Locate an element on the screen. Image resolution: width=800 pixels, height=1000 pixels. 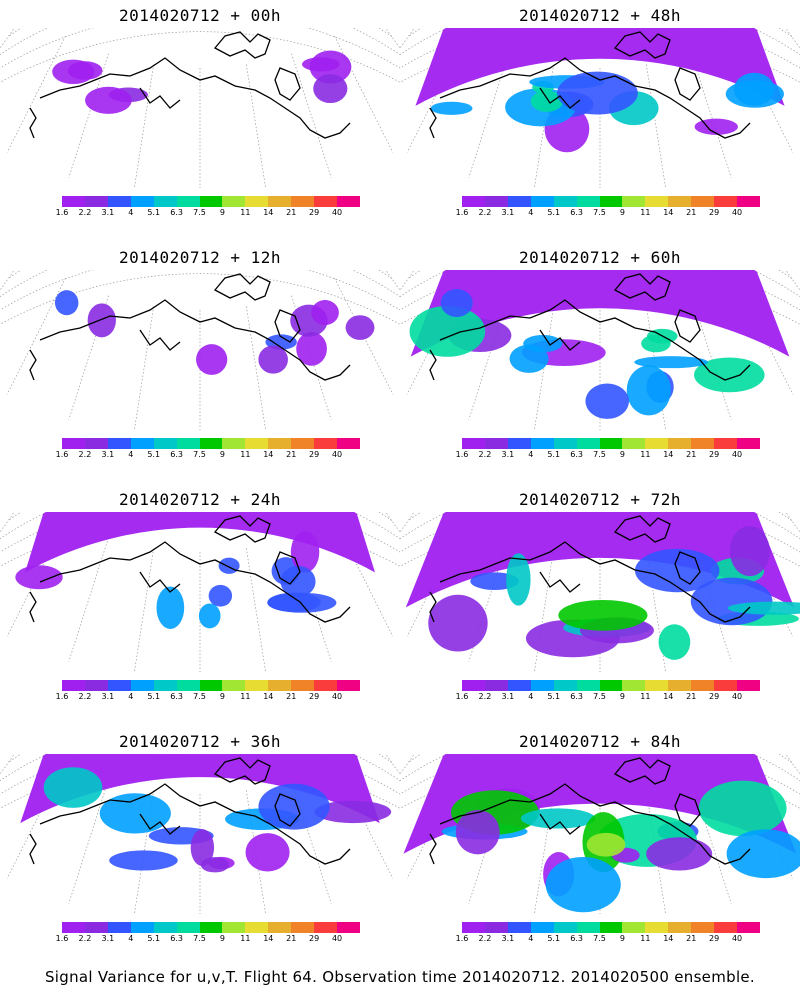
panel-title: 2014020712 + 72h is located at coordinates (600, 499).